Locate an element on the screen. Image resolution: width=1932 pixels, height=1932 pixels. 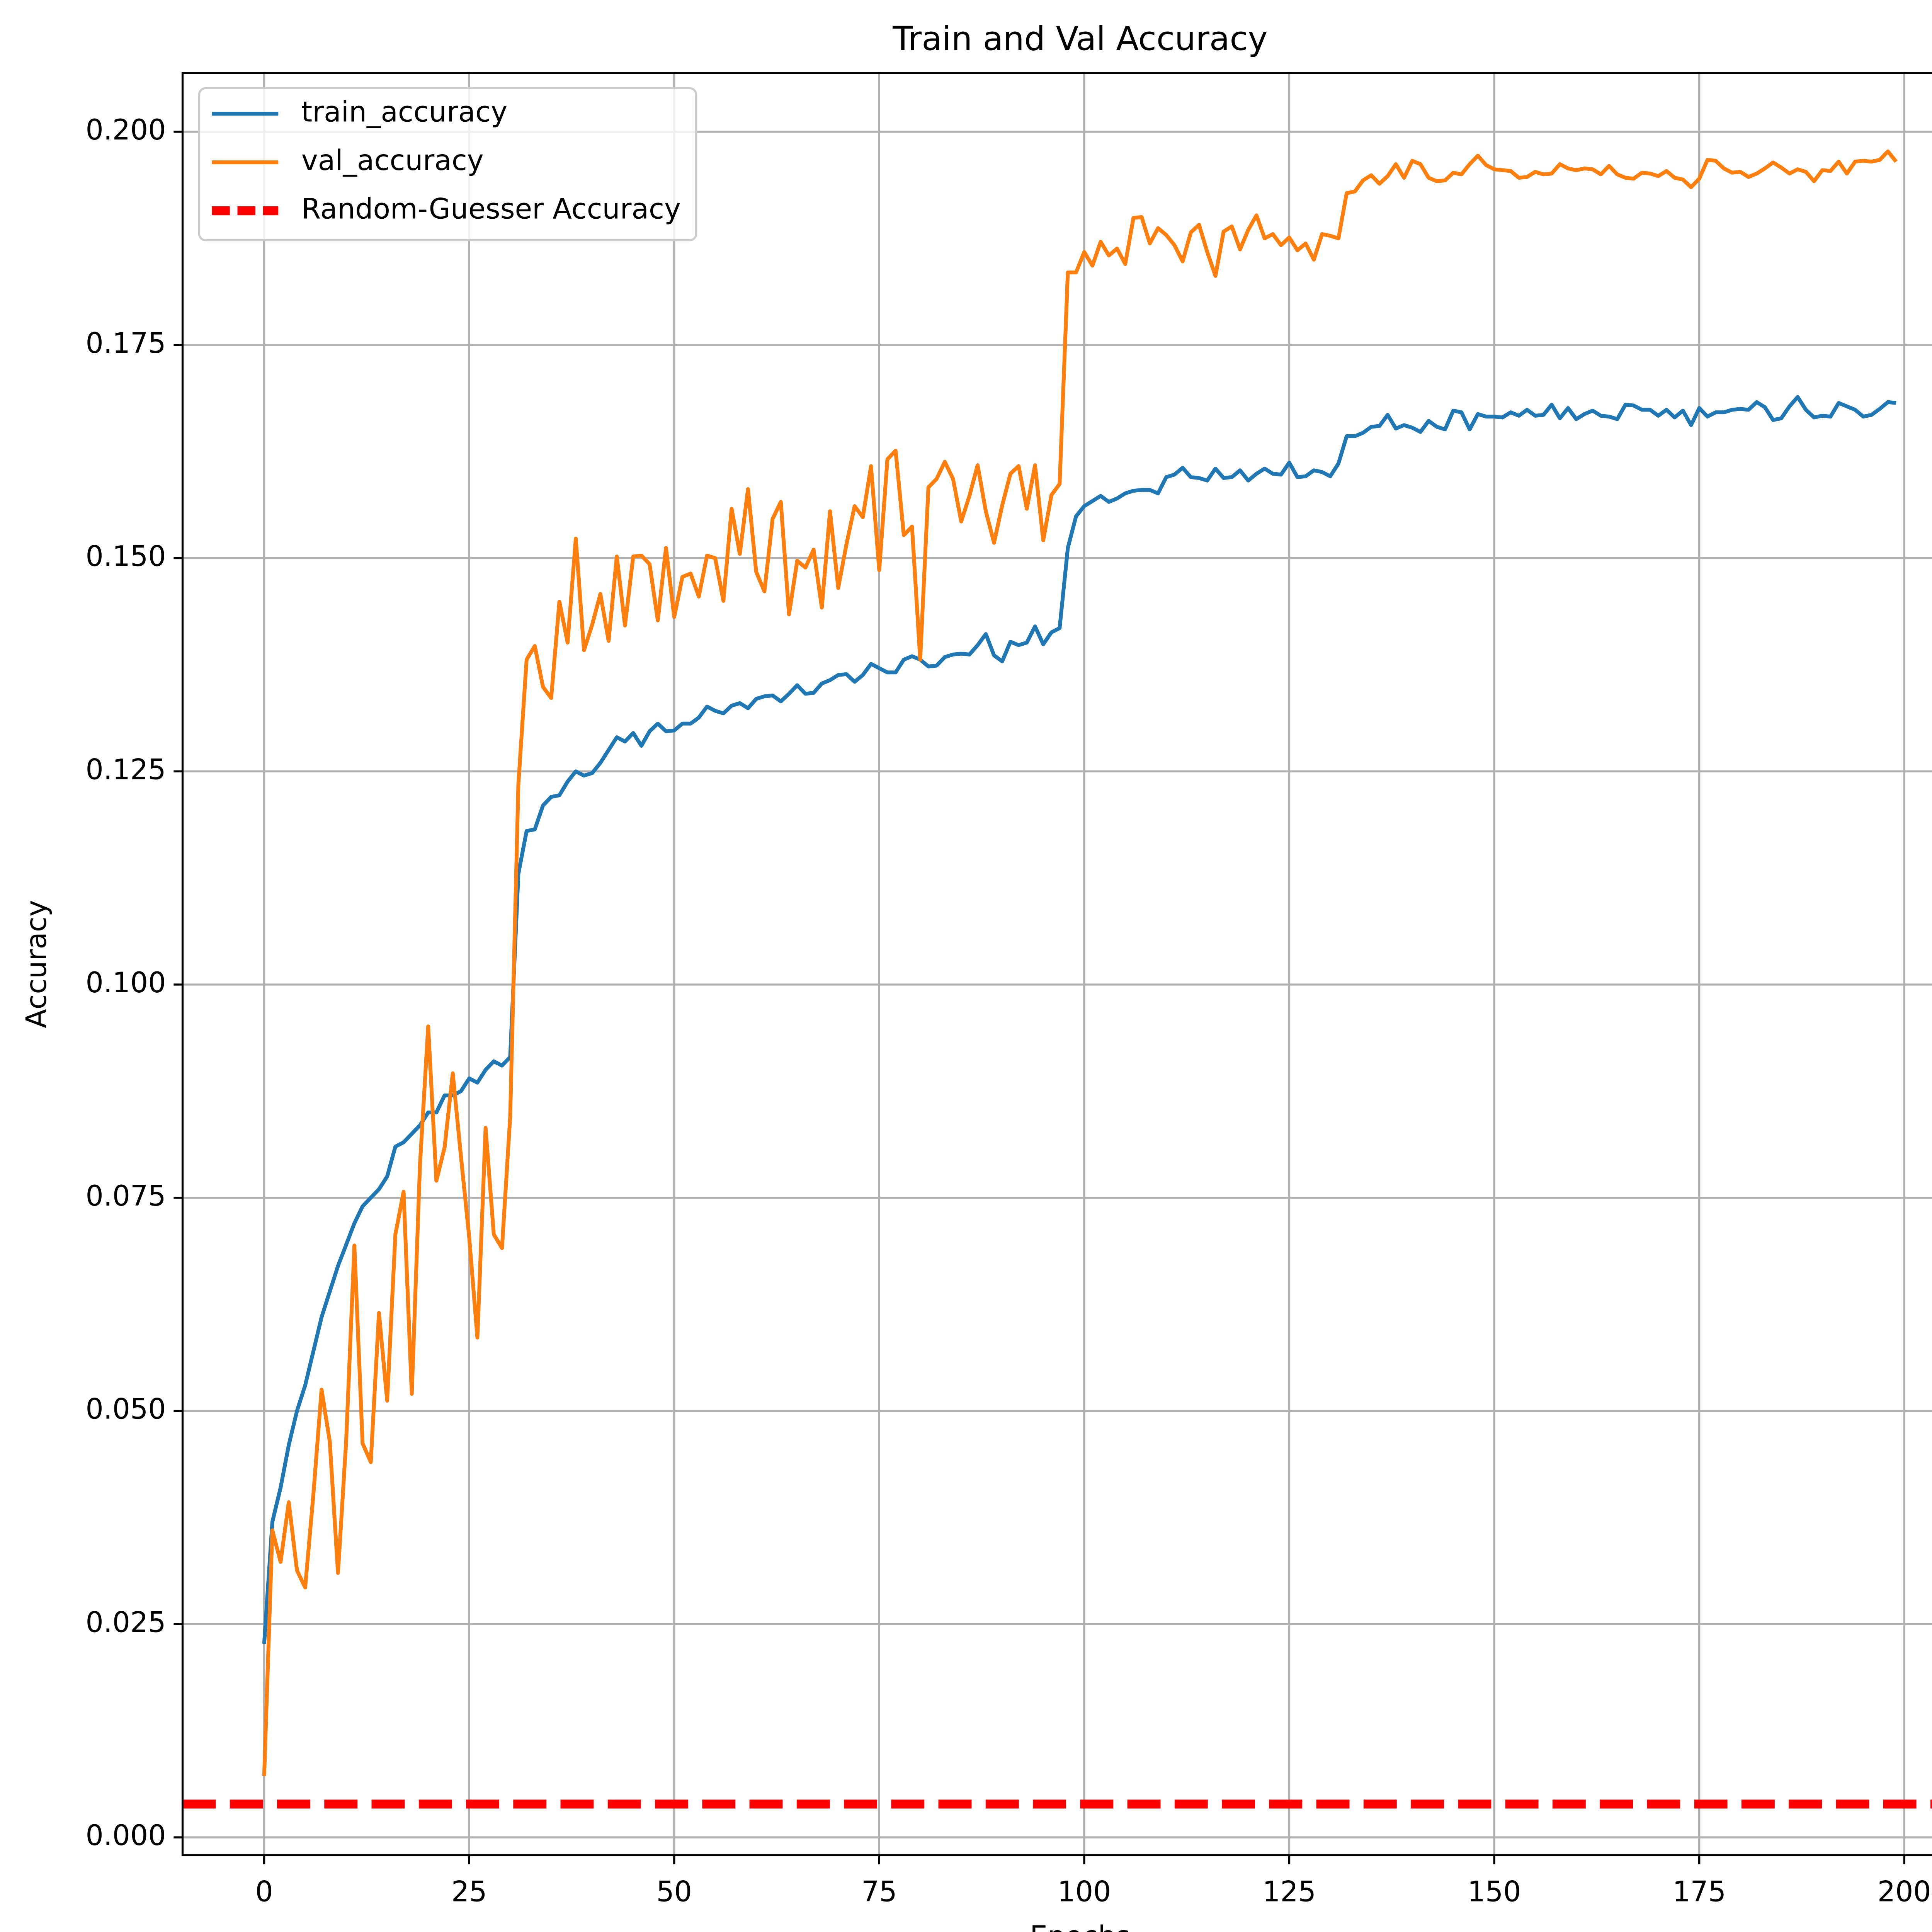
y-tick-label: 0.175 is located at coordinates (126, 344).